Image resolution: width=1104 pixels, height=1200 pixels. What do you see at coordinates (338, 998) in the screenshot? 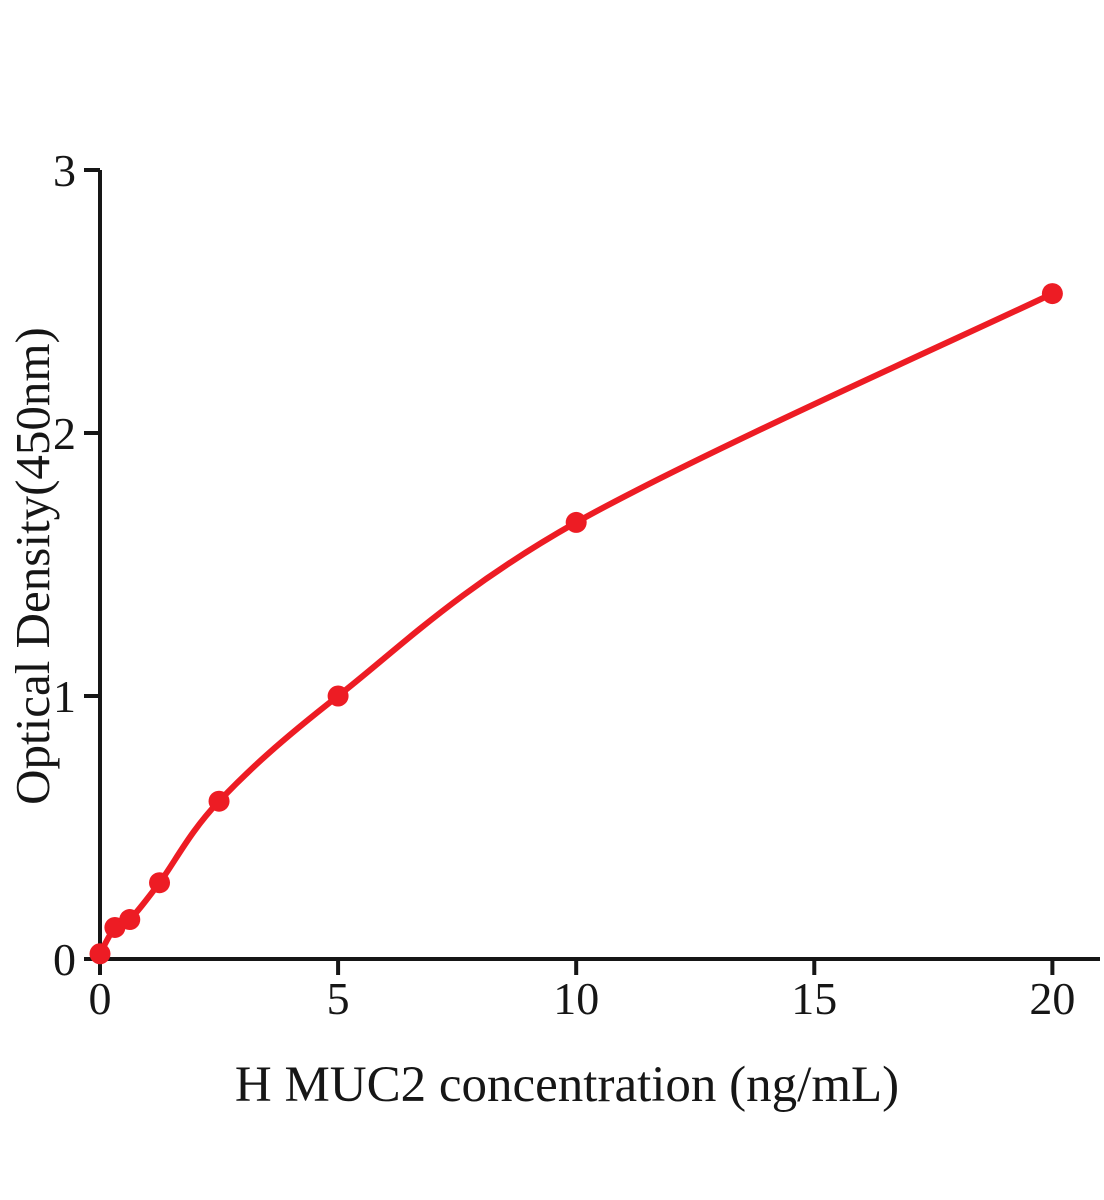
I see `x-tick-label: 5` at bounding box center [338, 998].